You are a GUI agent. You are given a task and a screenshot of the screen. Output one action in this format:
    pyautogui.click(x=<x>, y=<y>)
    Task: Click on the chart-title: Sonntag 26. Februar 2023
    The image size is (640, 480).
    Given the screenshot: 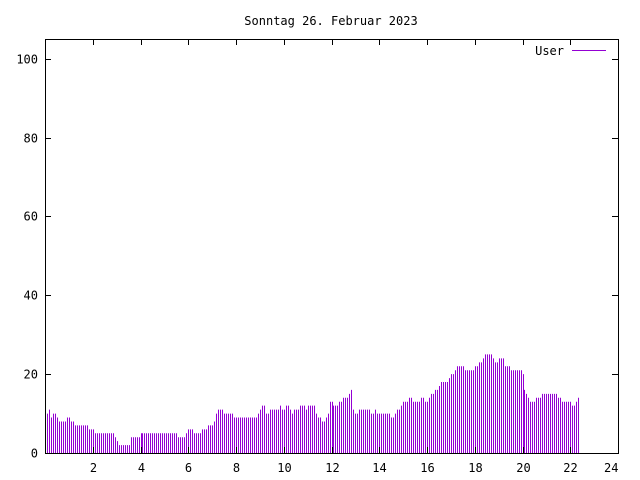 What is the action you would take?
    pyautogui.click(x=330, y=21)
    